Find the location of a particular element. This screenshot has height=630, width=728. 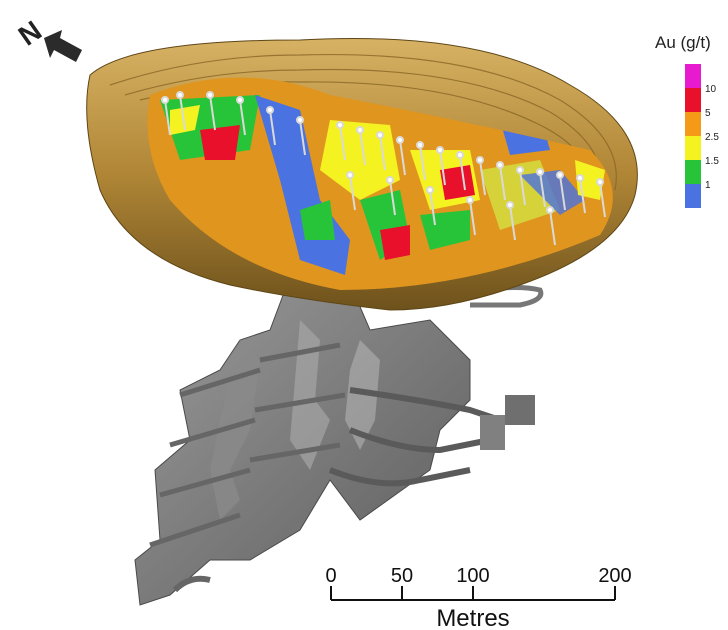

legend-label: 1.5 is located at coordinates (712, 161).